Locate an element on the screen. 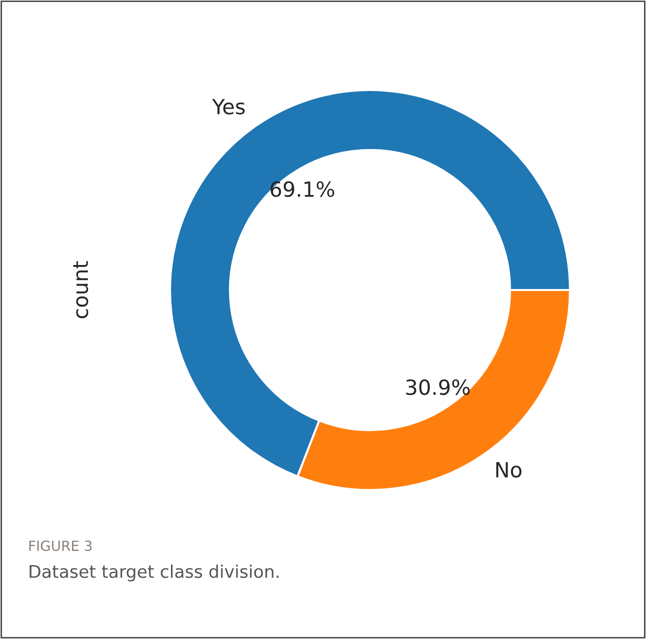 This screenshot has height=639, width=646. slice-label: No is located at coordinates (509, 470).